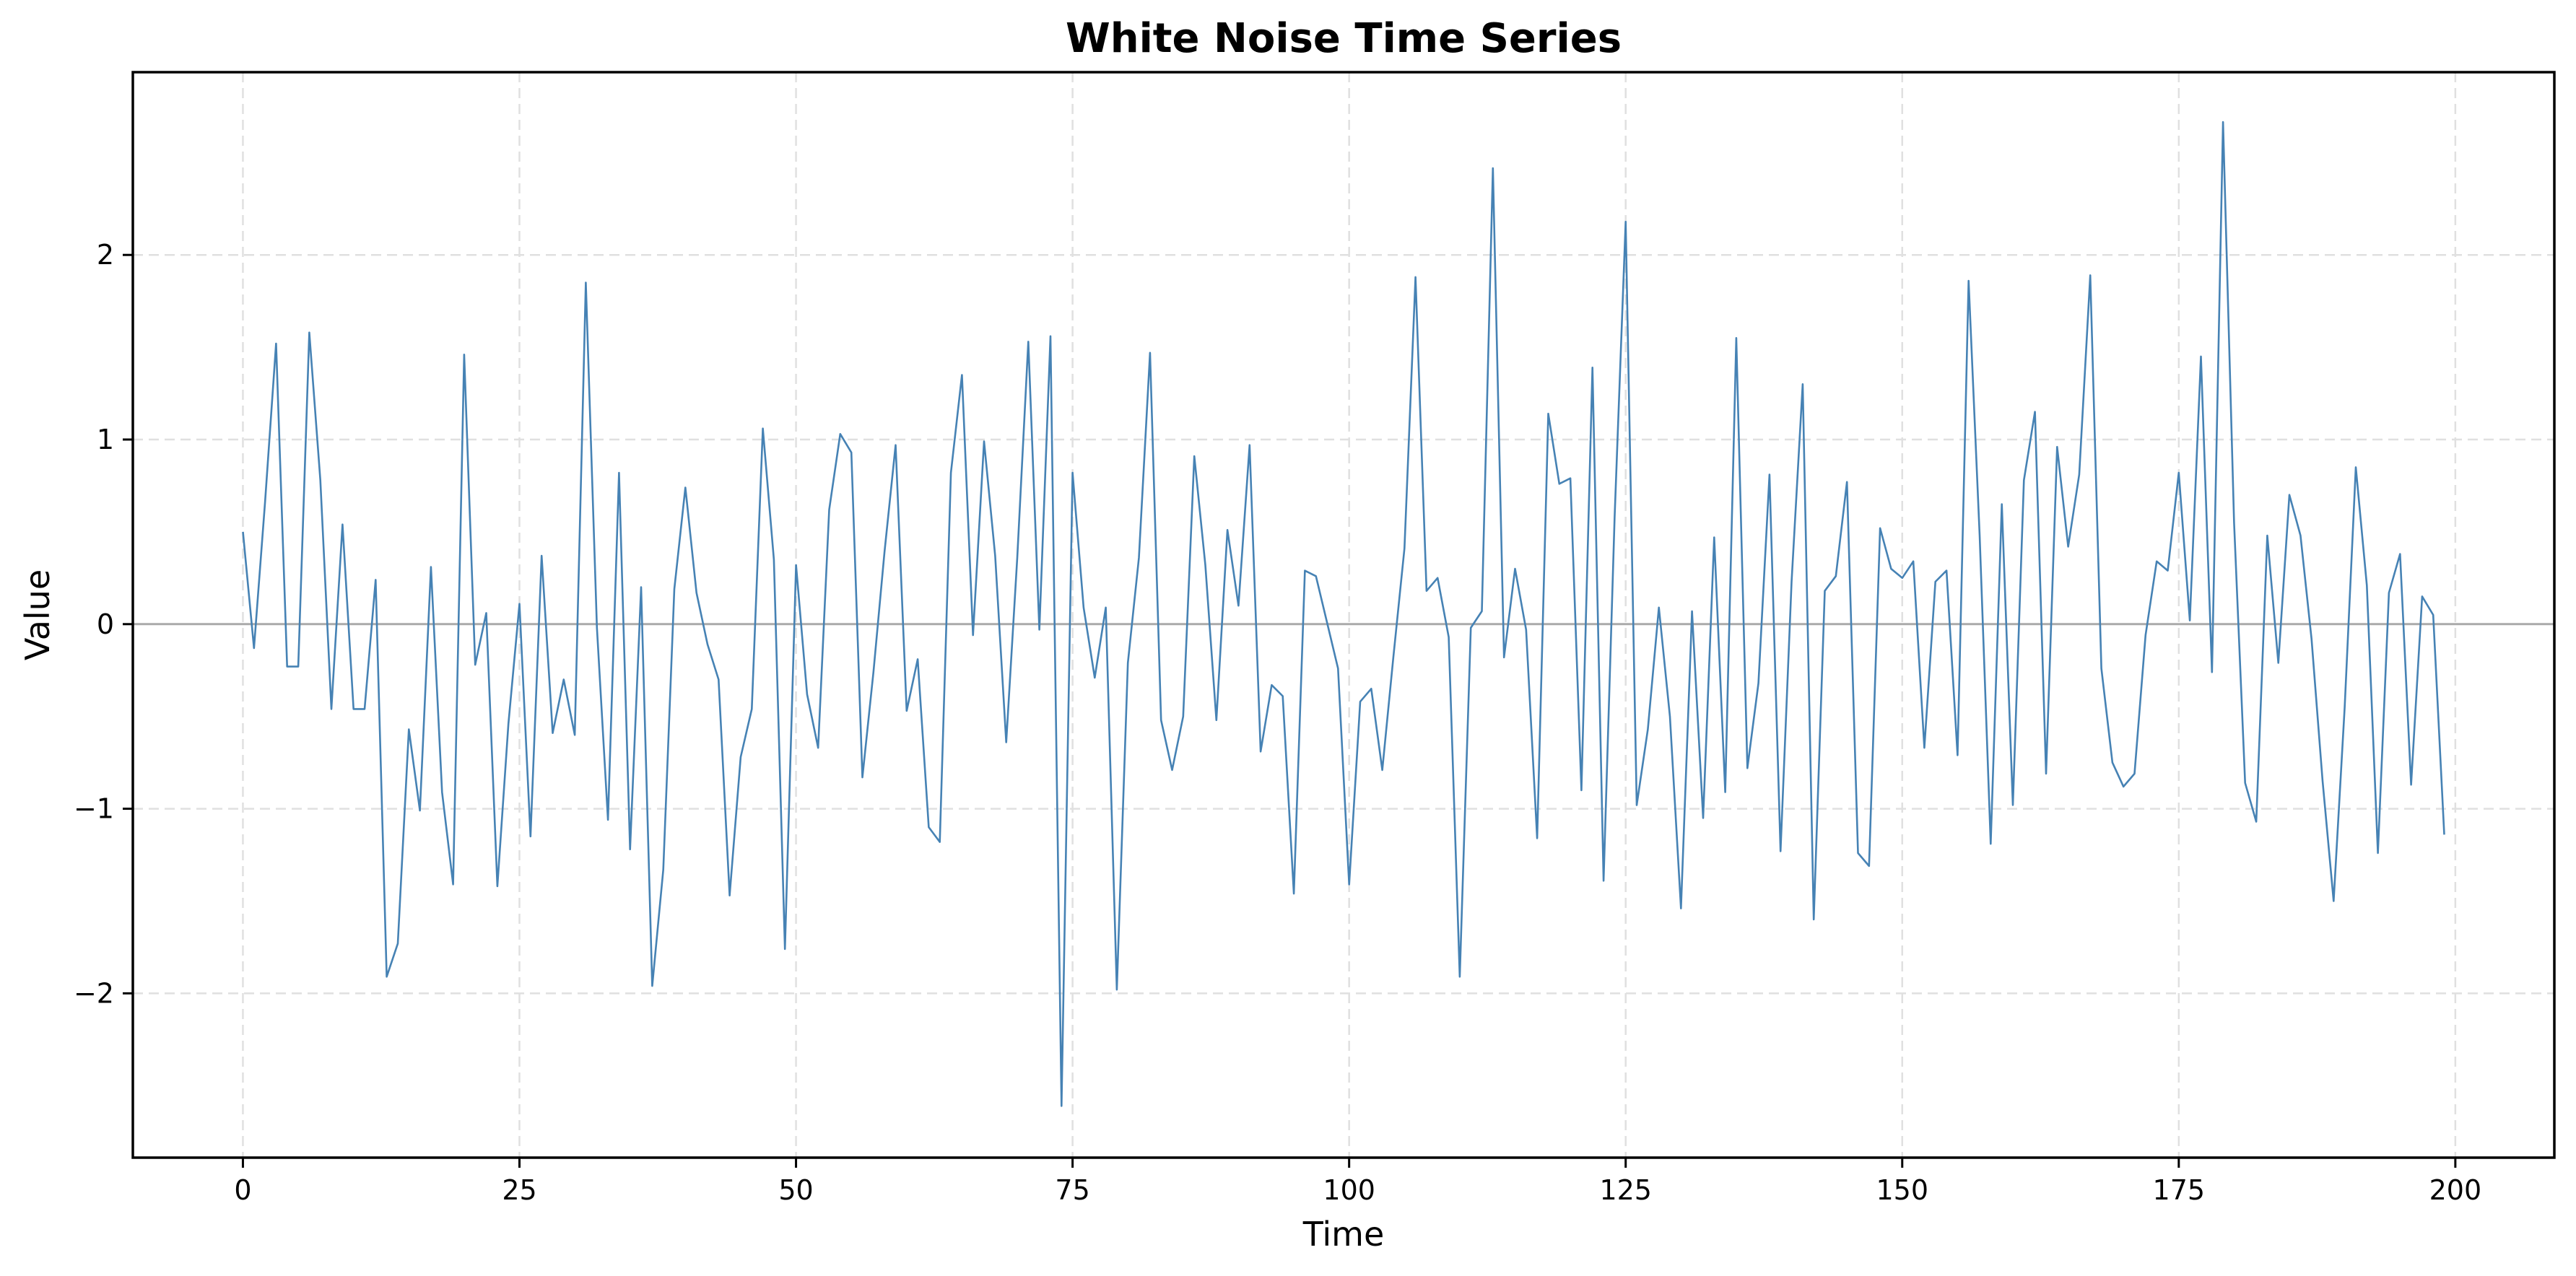  I want to click on x-tick-label: 75, so click(1072, 1190).